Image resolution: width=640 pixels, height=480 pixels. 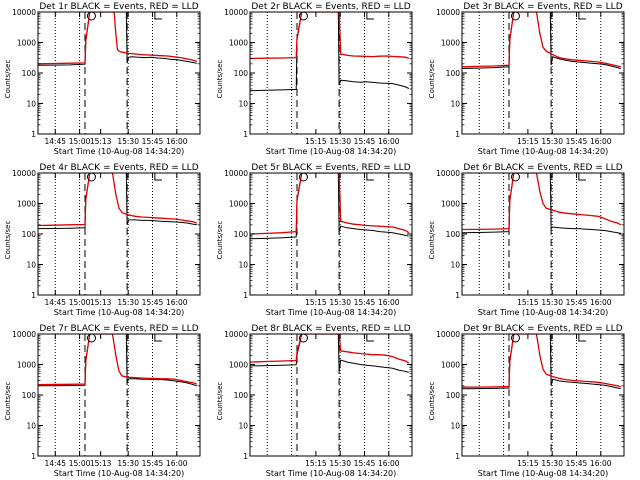 I want to click on panel-title: Det 9r BLACK = Events, RED = LLD, so click(x=542, y=329).